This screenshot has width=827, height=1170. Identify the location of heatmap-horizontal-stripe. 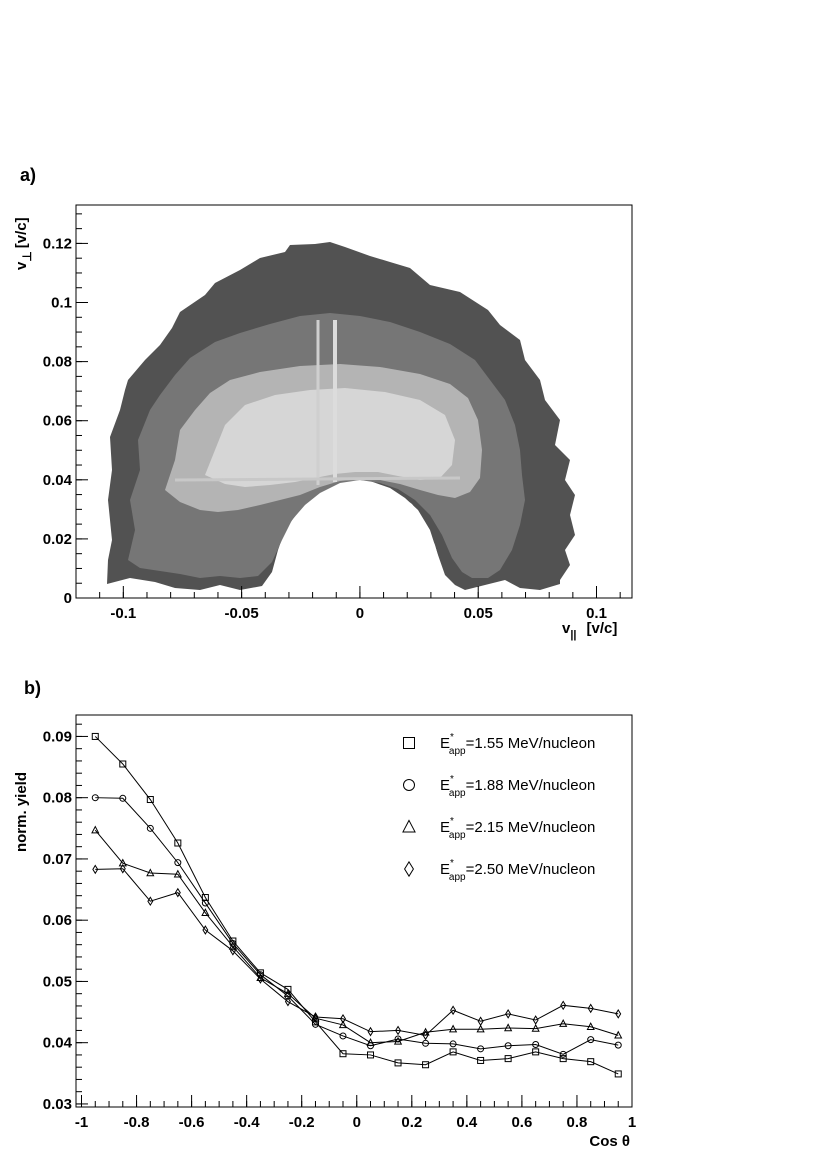
(317, 479).